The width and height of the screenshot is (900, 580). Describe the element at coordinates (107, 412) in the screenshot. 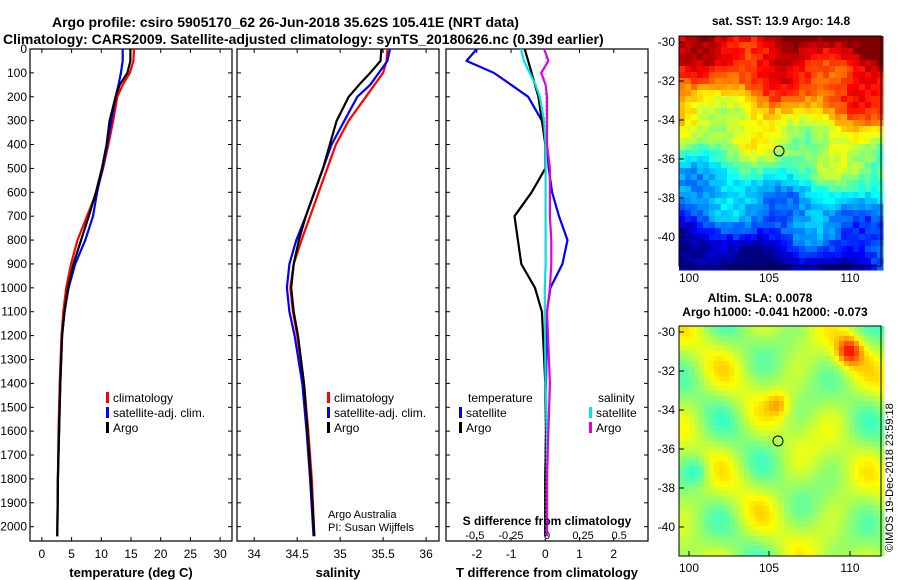

I see `legend-satellite-adj-swatch` at that location.